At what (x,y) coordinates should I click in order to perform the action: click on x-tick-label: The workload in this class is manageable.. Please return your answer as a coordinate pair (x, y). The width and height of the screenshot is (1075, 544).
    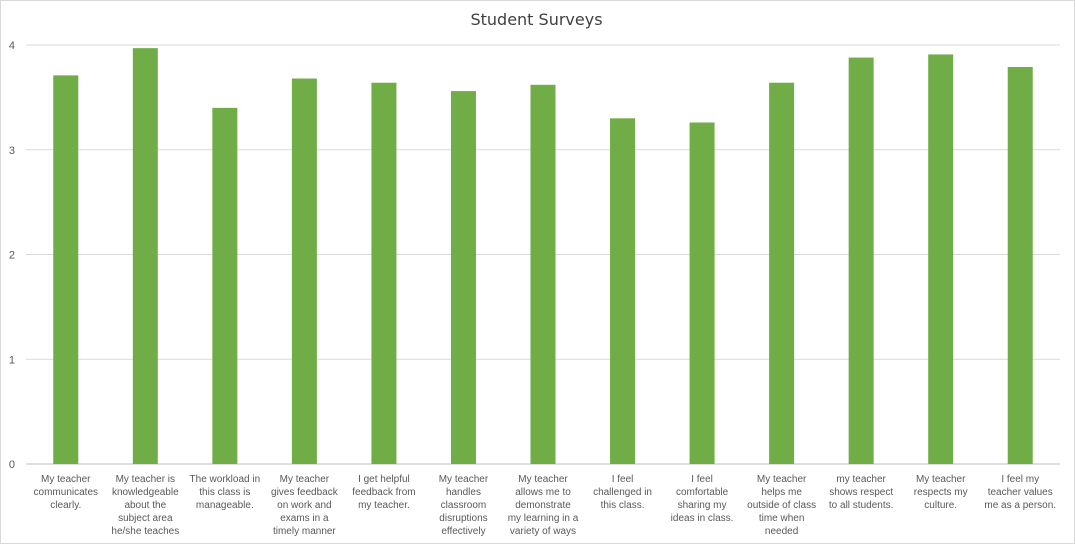
    Looking at the image, I should click on (225, 492).